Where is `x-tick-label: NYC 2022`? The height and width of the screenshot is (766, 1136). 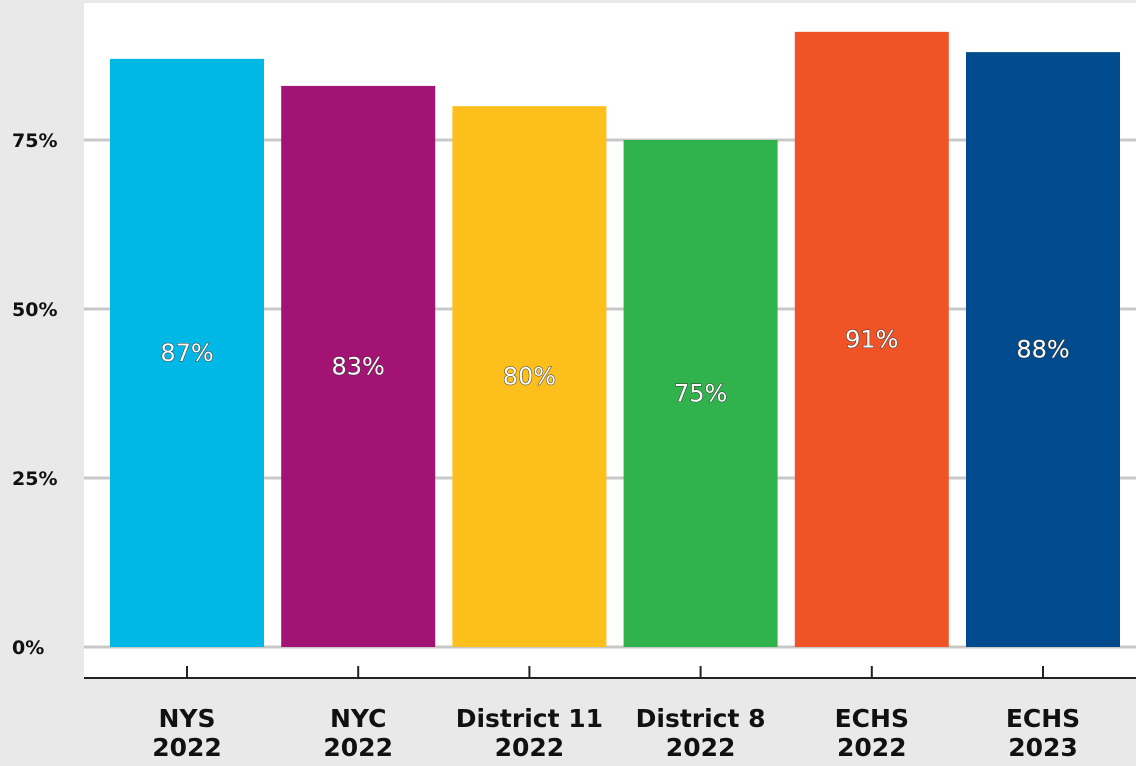 x-tick-label: NYC 2022 is located at coordinates (358, 733).